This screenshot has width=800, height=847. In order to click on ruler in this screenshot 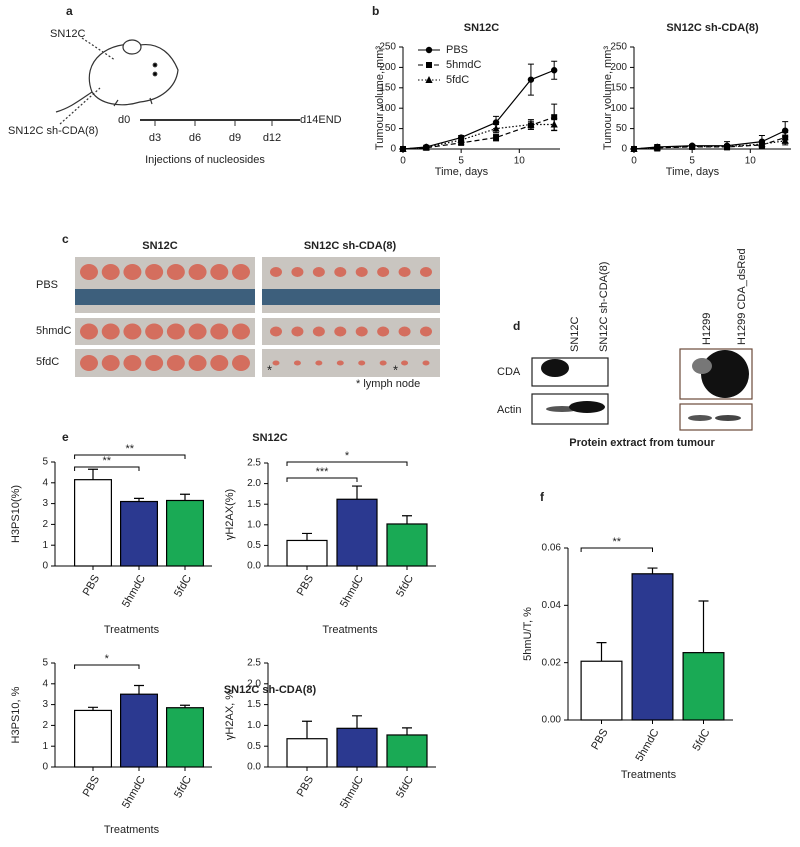, I will do `click(351, 297)`.